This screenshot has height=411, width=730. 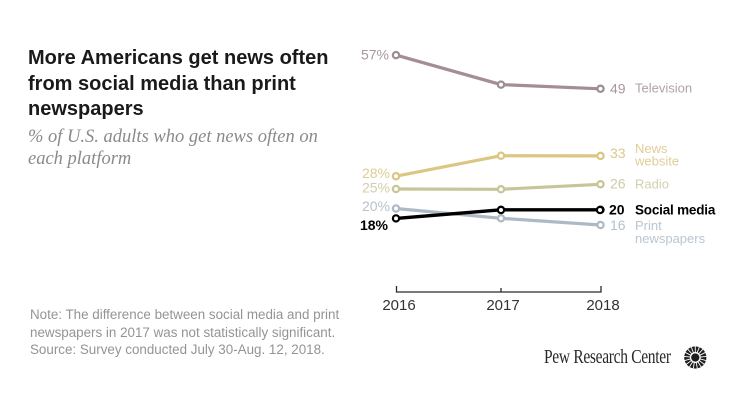 I want to click on svg-text: News, so click(x=651, y=148).